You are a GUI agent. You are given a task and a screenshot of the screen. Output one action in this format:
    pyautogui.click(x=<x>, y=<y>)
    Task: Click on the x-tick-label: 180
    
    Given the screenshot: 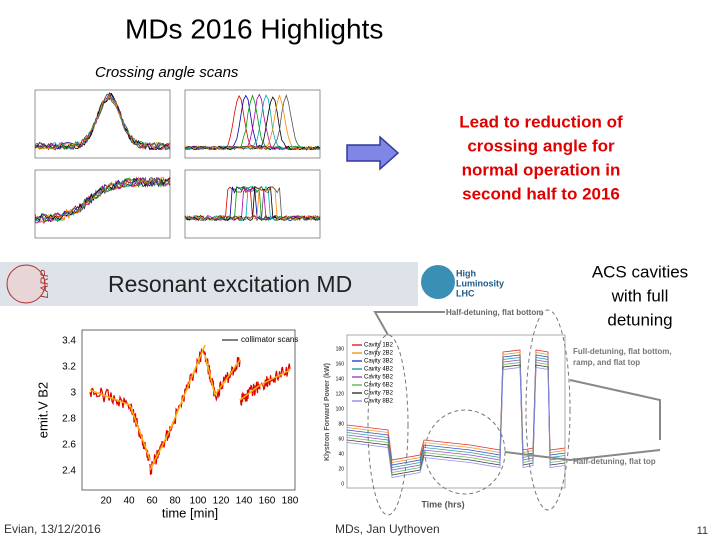 What is the action you would take?
    pyautogui.click(x=290, y=501)
    